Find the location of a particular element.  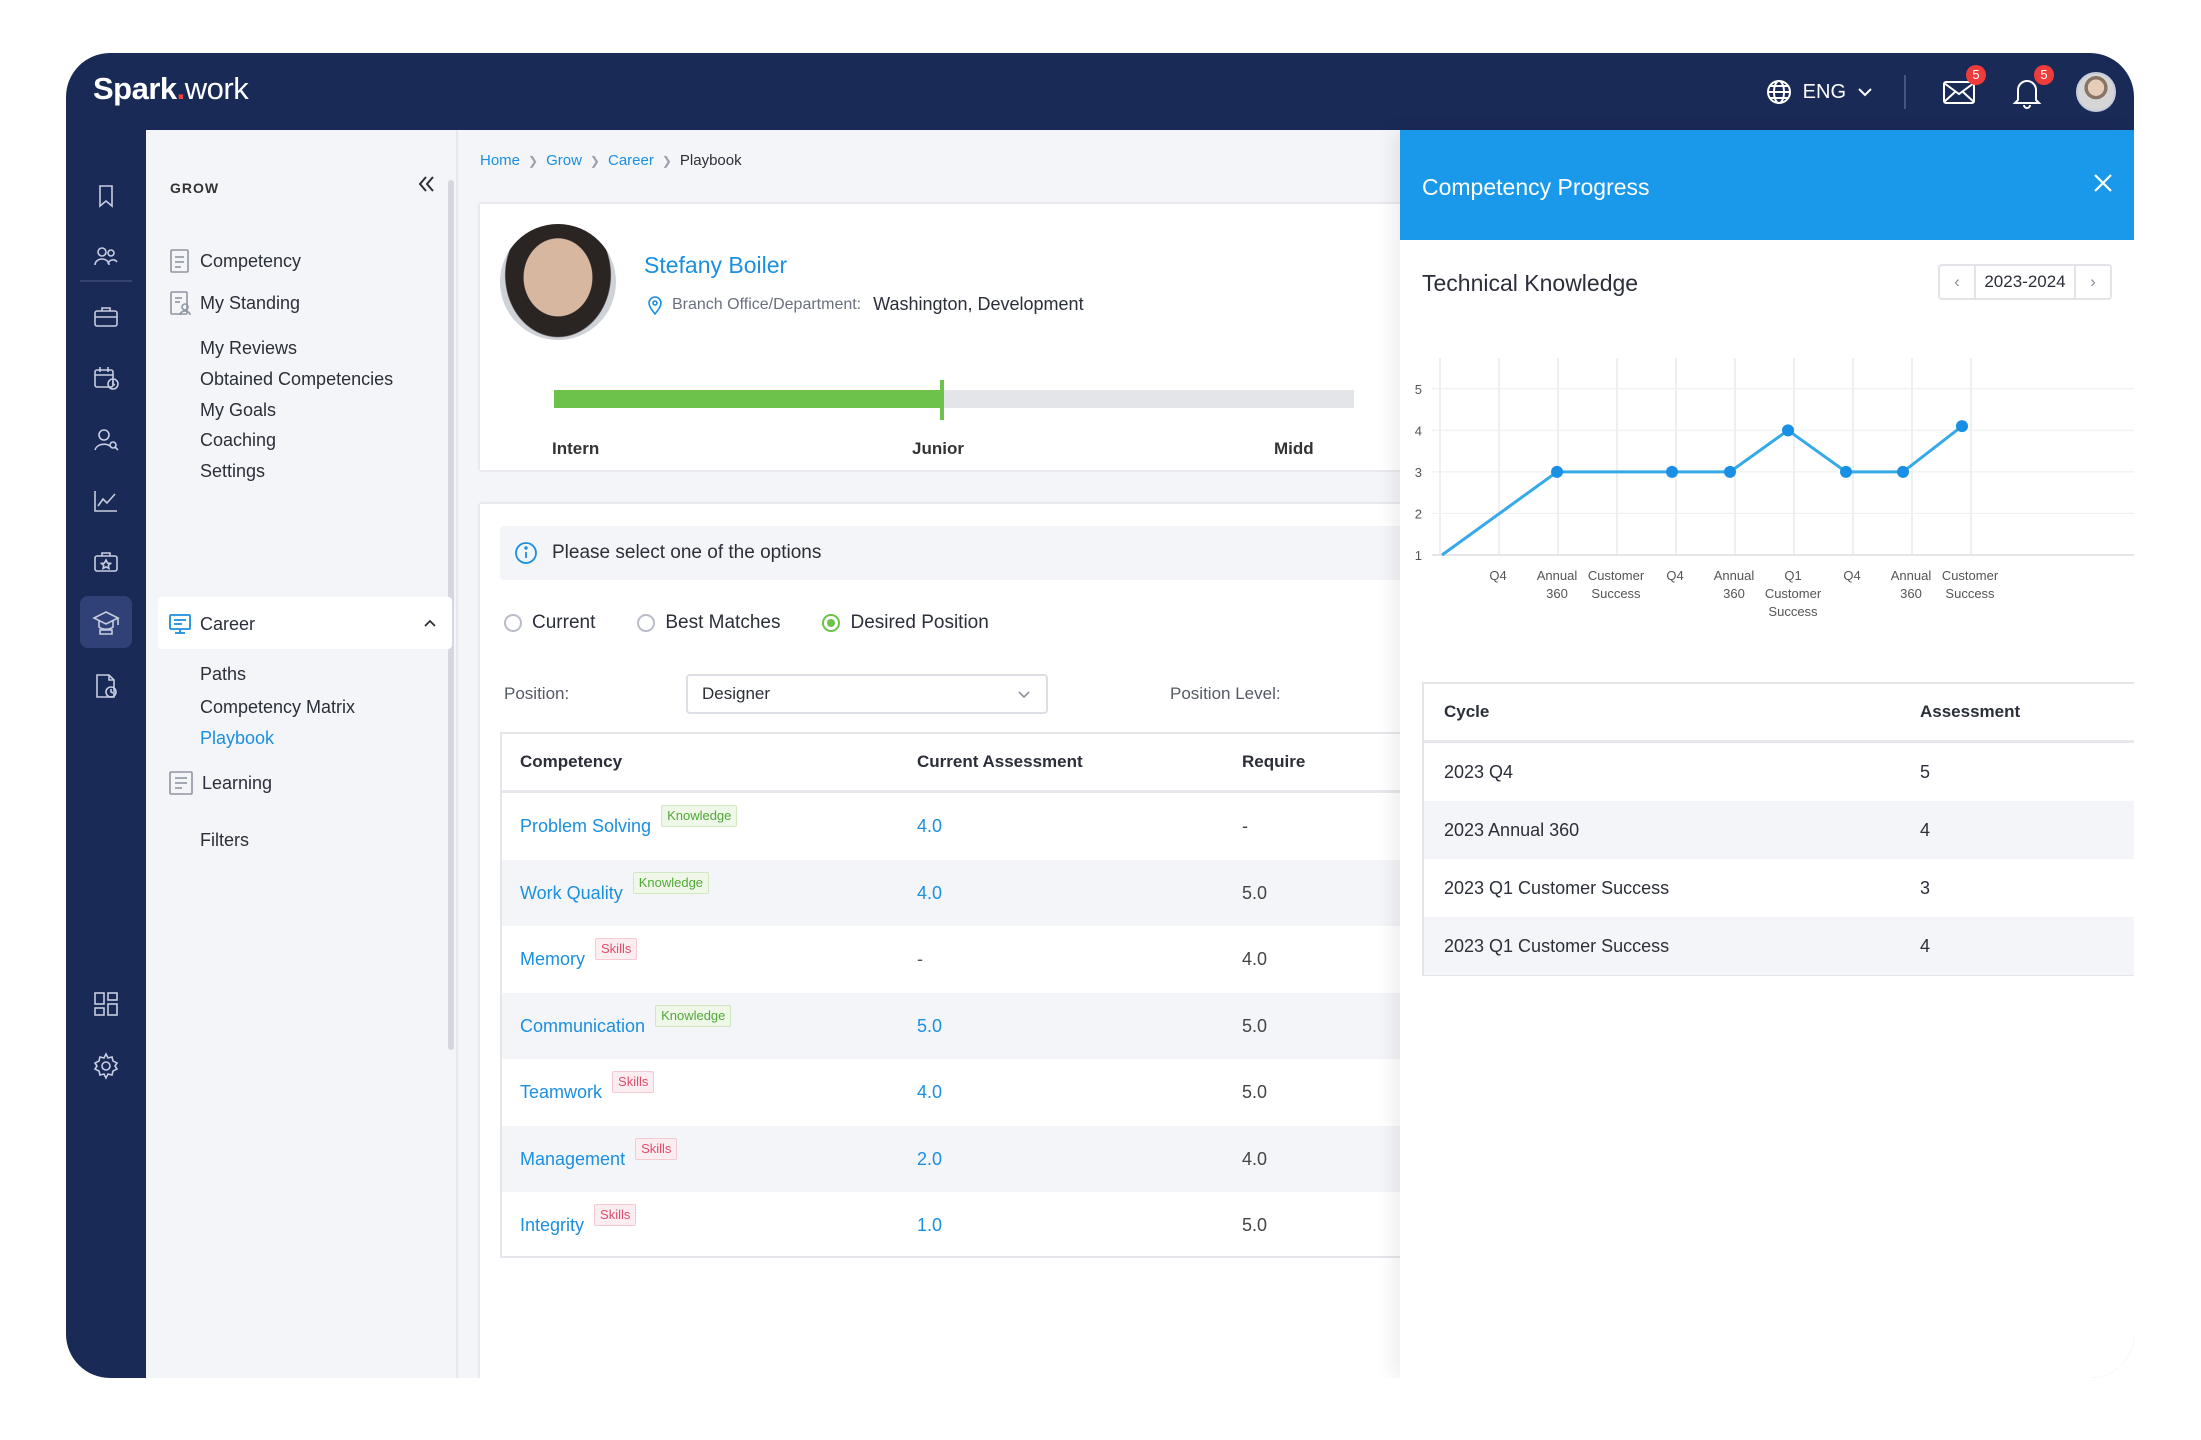

y-tick-label: 2 is located at coordinates (1418, 513).